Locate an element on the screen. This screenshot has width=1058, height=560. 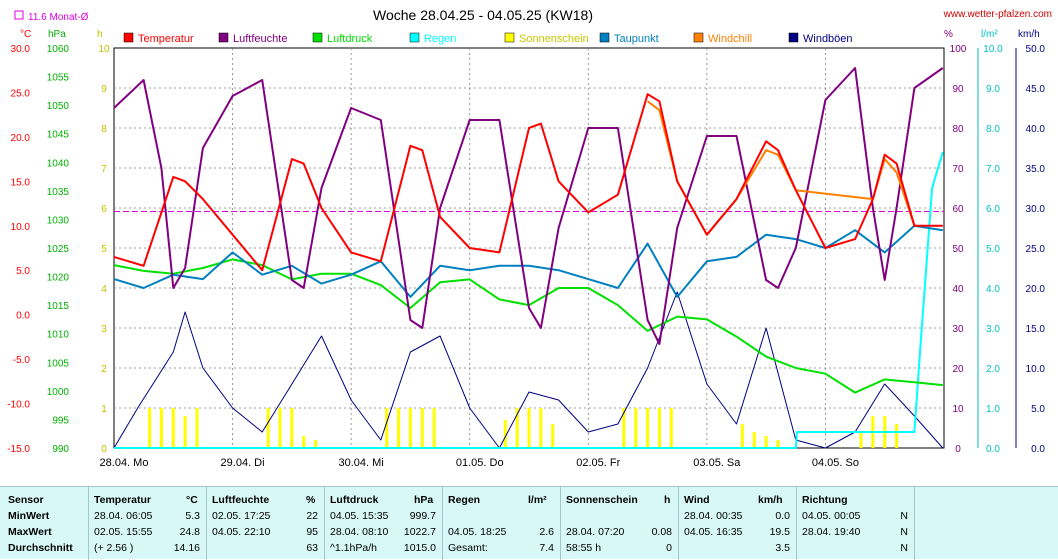
pressure-tick: 1005 is located at coordinates (58, 363).